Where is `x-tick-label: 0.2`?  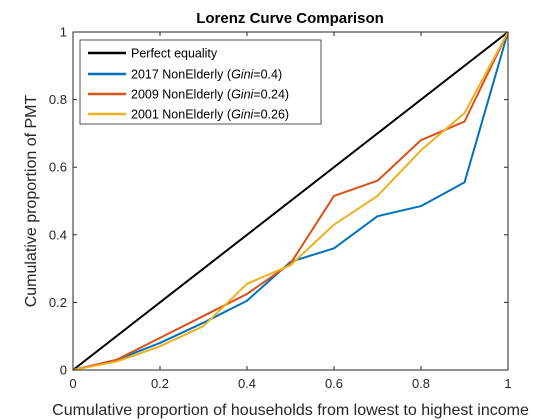
x-tick-label: 0.2 is located at coordinates (160, 383).